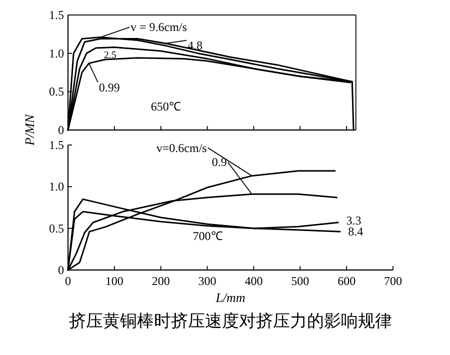  Describe the element at coordinates (207, 236) in the screenshot. I see `annotation: 700℃` at that location.